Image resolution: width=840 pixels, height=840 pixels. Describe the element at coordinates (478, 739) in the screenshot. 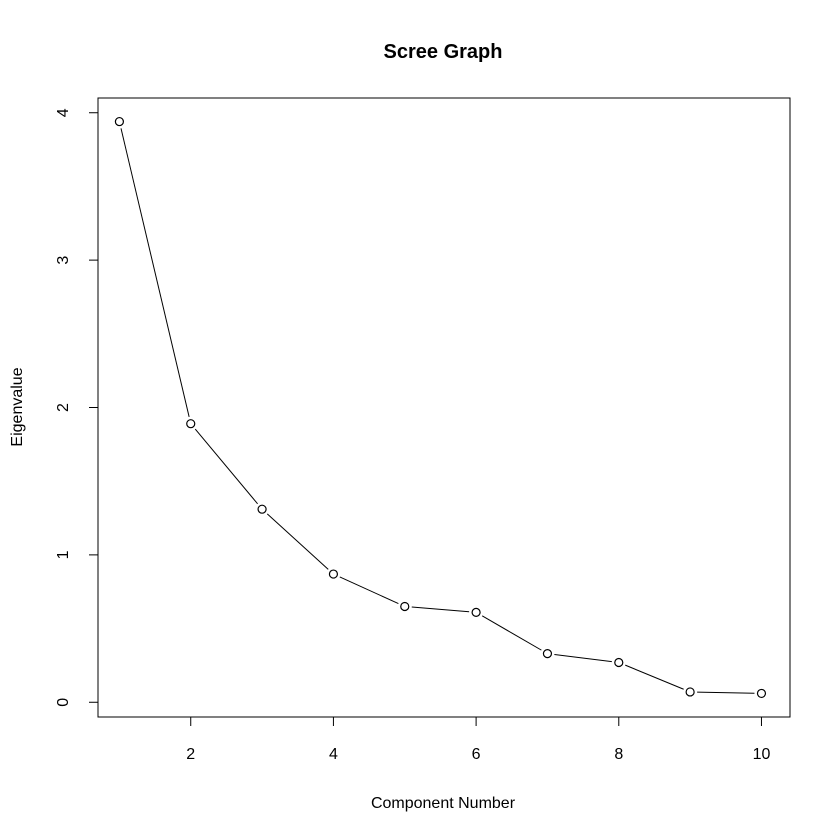

I see `x-axis: 2 4 6 8 10` at that location.